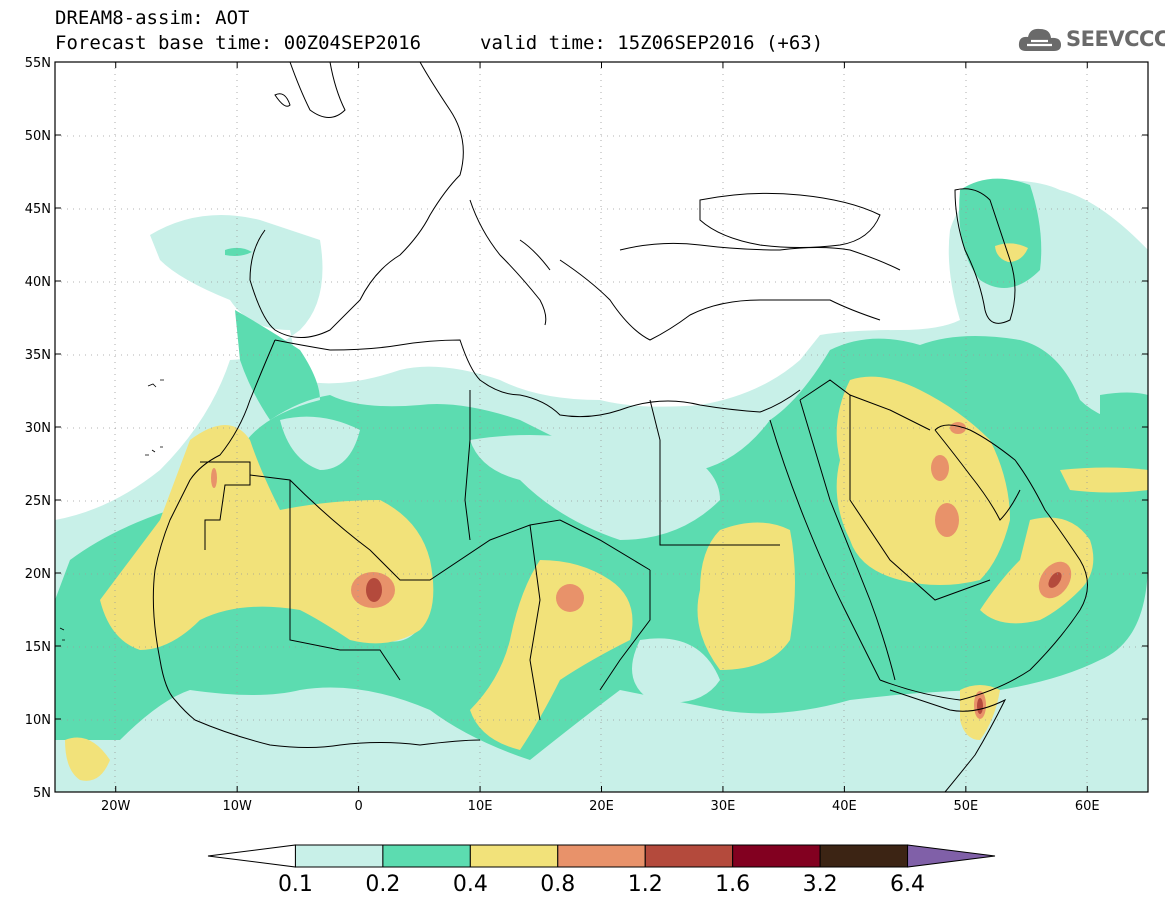 The image size is (1165, 905). Describe the element at coordinates (358, 806) in the screenshot. I see `lon-label: 0` at that location.